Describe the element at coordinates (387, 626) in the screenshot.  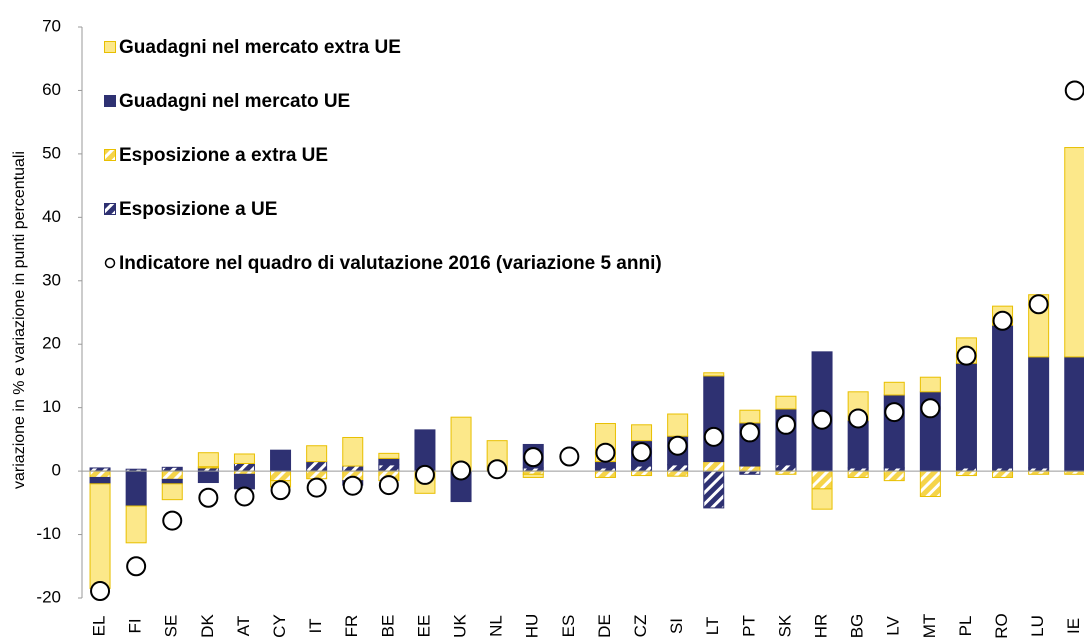
I see `x-tick-label: BE` at that location.